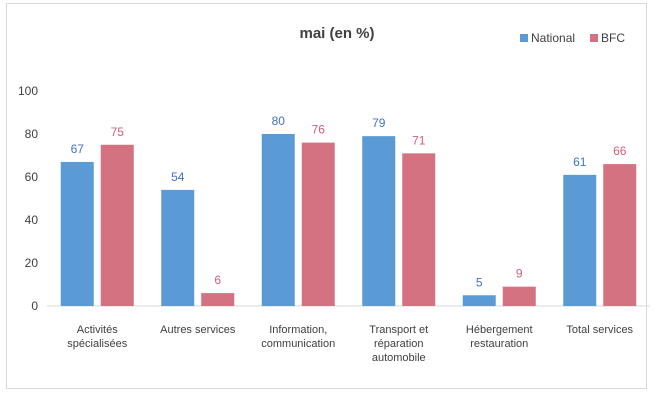 The height and width of the screenshot is (396, 655). What do you see at coordinates (32, 177) in the screenshot?
I see `y-tick-label: 60` at bounding box center [32, 177].